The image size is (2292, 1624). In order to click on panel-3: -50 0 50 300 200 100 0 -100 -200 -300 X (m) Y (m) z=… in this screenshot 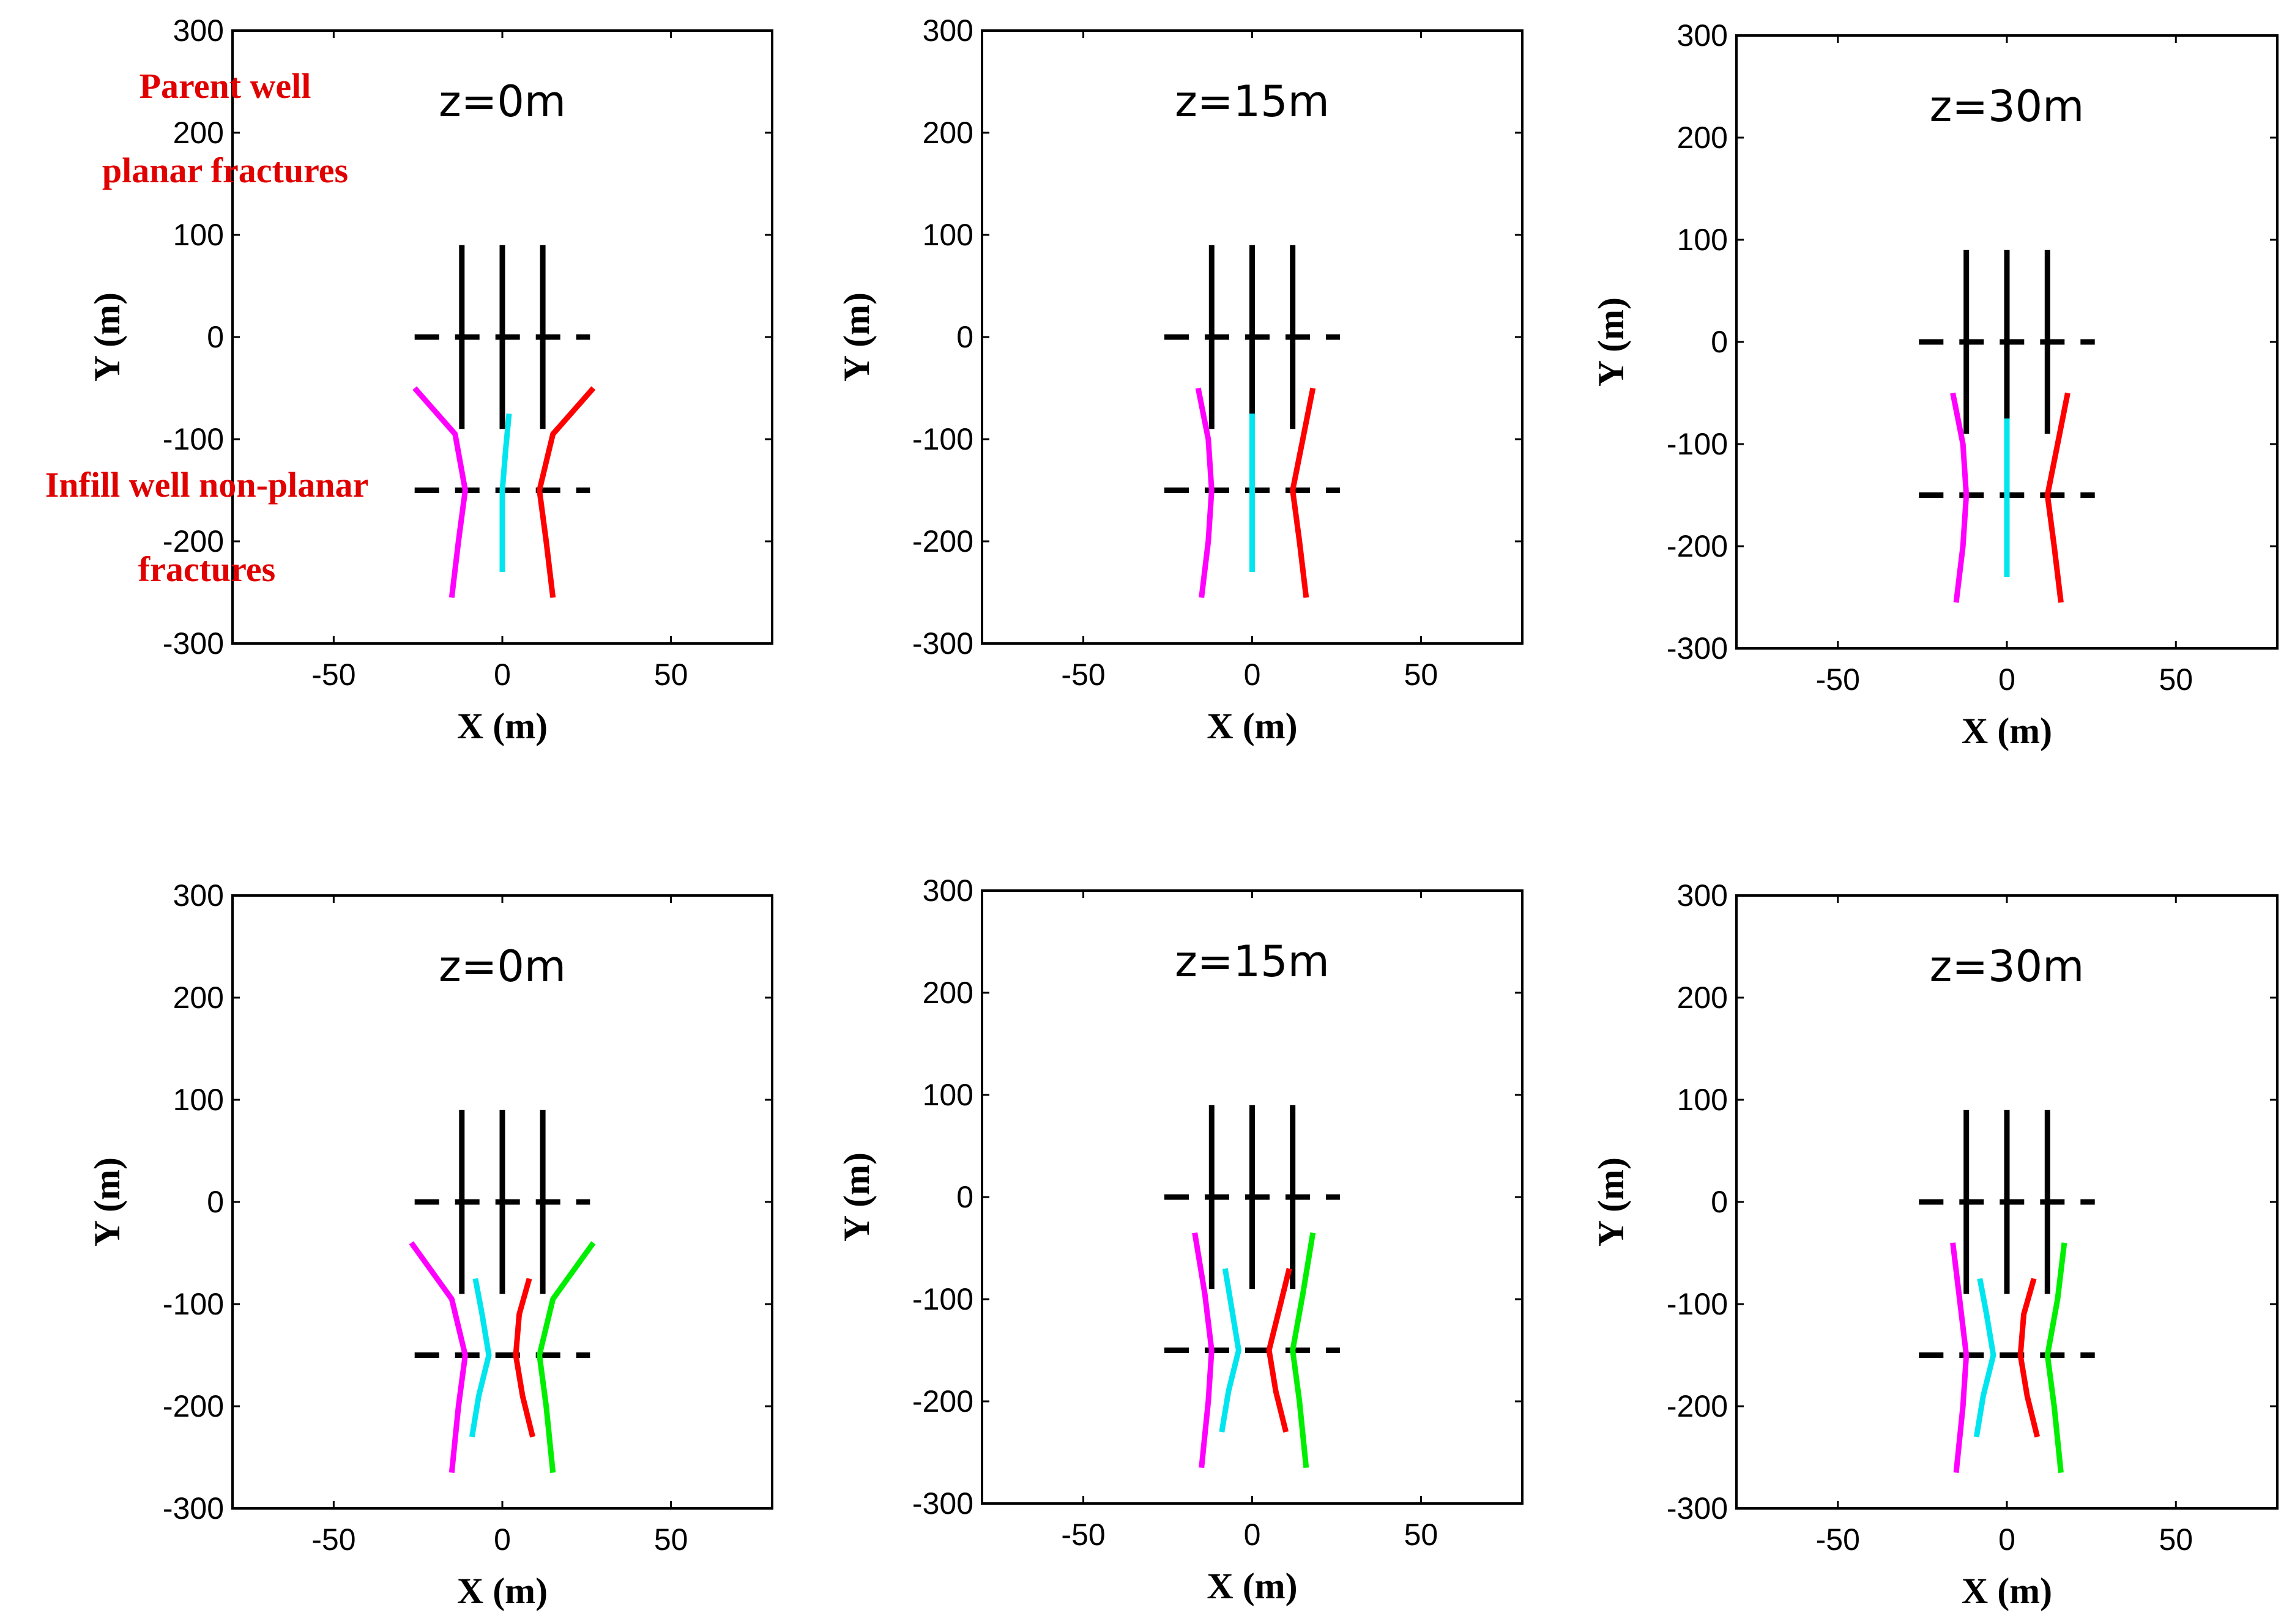, I will do `click(1935, 384)`.